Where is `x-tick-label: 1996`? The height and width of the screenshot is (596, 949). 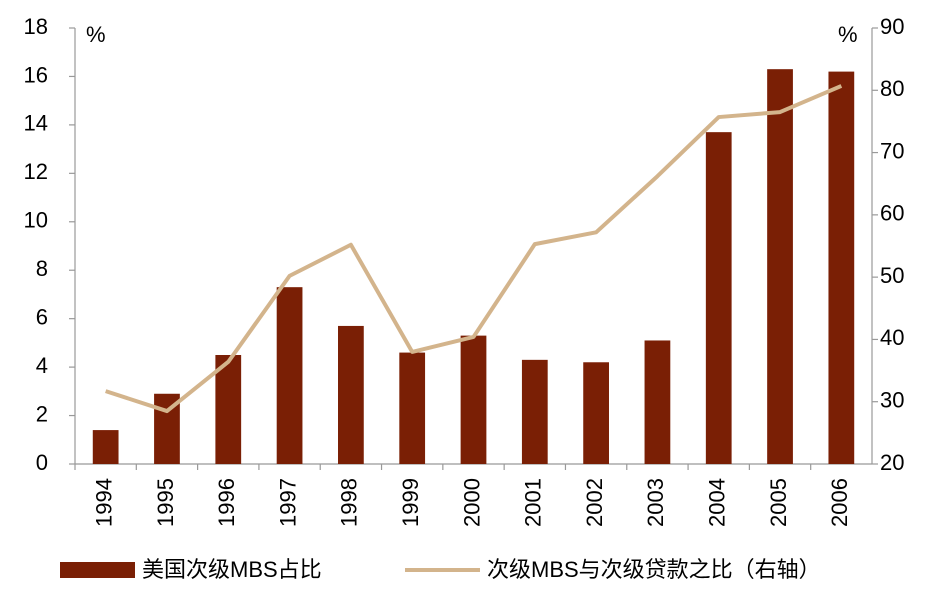
x-tick-label: 1996 is located at coordinates (226, 502).